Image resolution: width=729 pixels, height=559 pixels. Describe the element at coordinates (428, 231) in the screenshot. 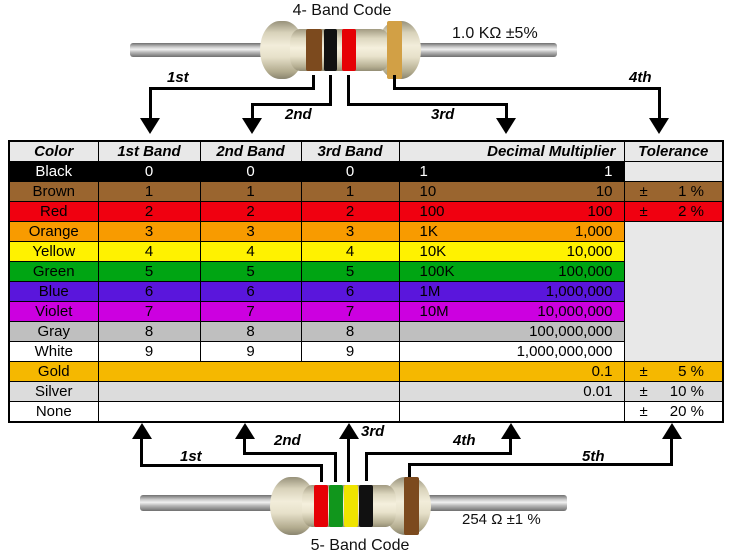

I see `multiplier-prefix: 1K` at that location.